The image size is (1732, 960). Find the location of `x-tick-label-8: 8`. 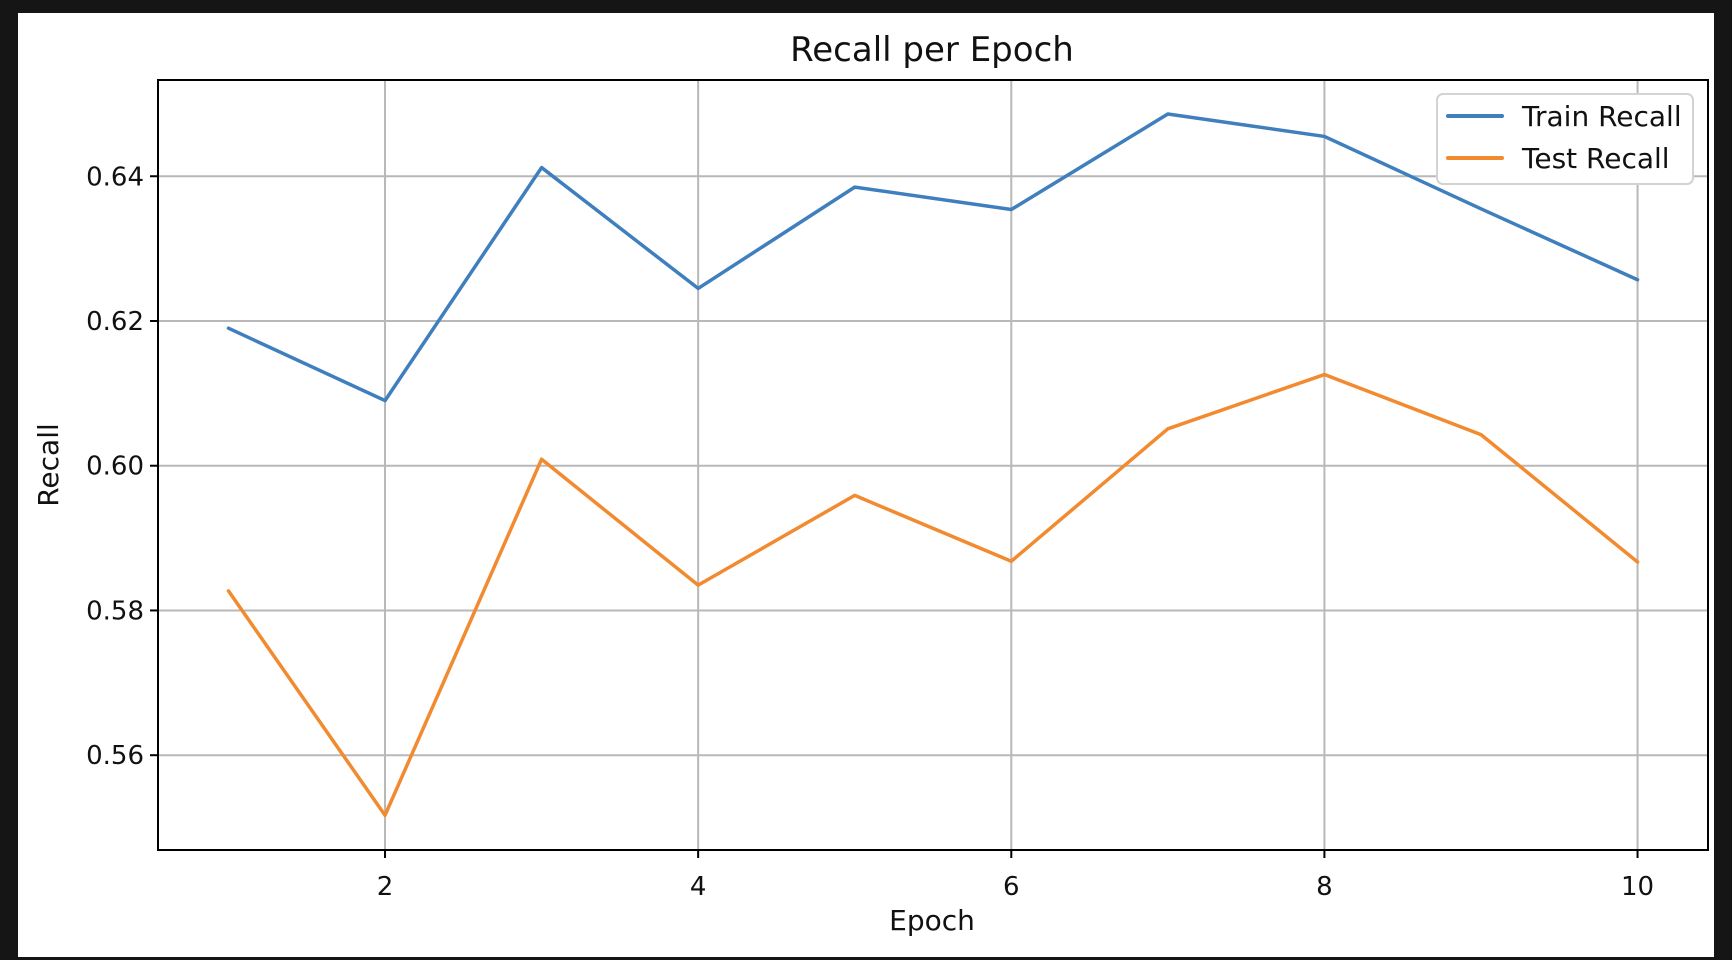

x-tick-label-8: 8 is located at coordinates (1324, 887).